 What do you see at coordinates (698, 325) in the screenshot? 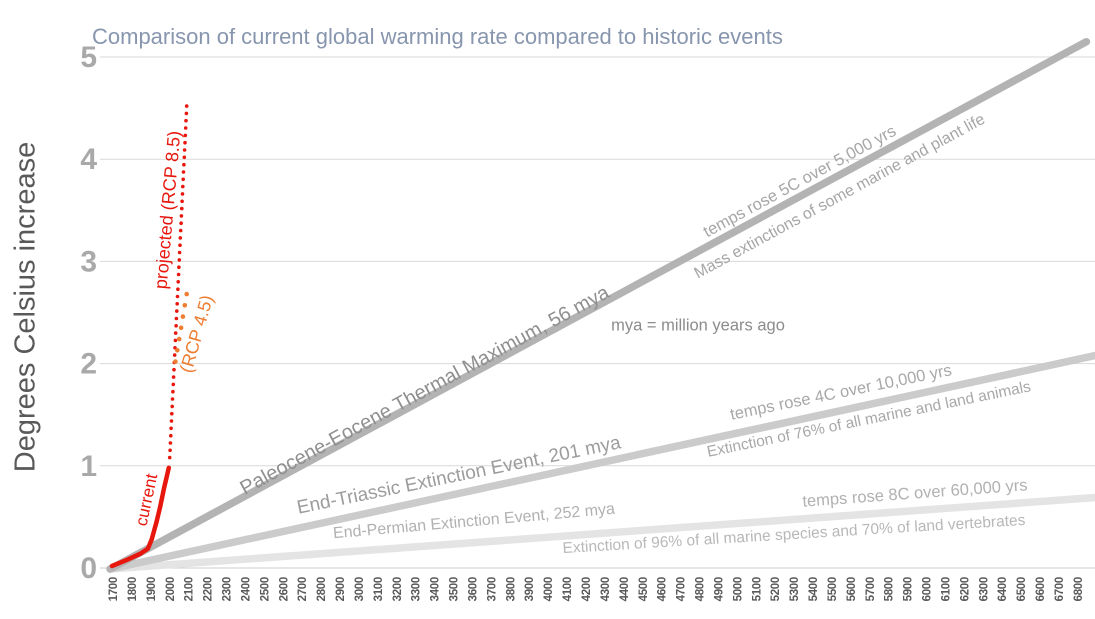
I see `label-mya-note: mya = million years ago` at bounding box center [698, 325].